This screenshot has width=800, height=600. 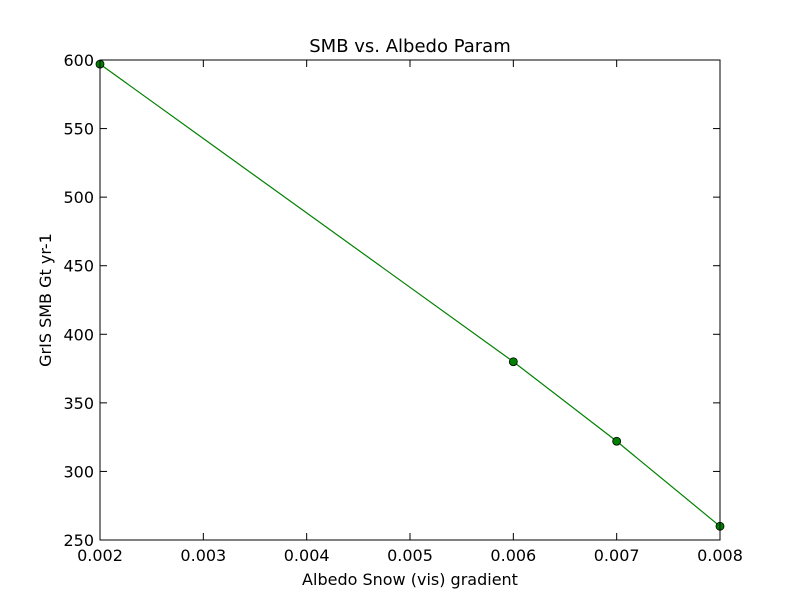 I want to click on y-tick-label: 500, so click(x=78, y=197).